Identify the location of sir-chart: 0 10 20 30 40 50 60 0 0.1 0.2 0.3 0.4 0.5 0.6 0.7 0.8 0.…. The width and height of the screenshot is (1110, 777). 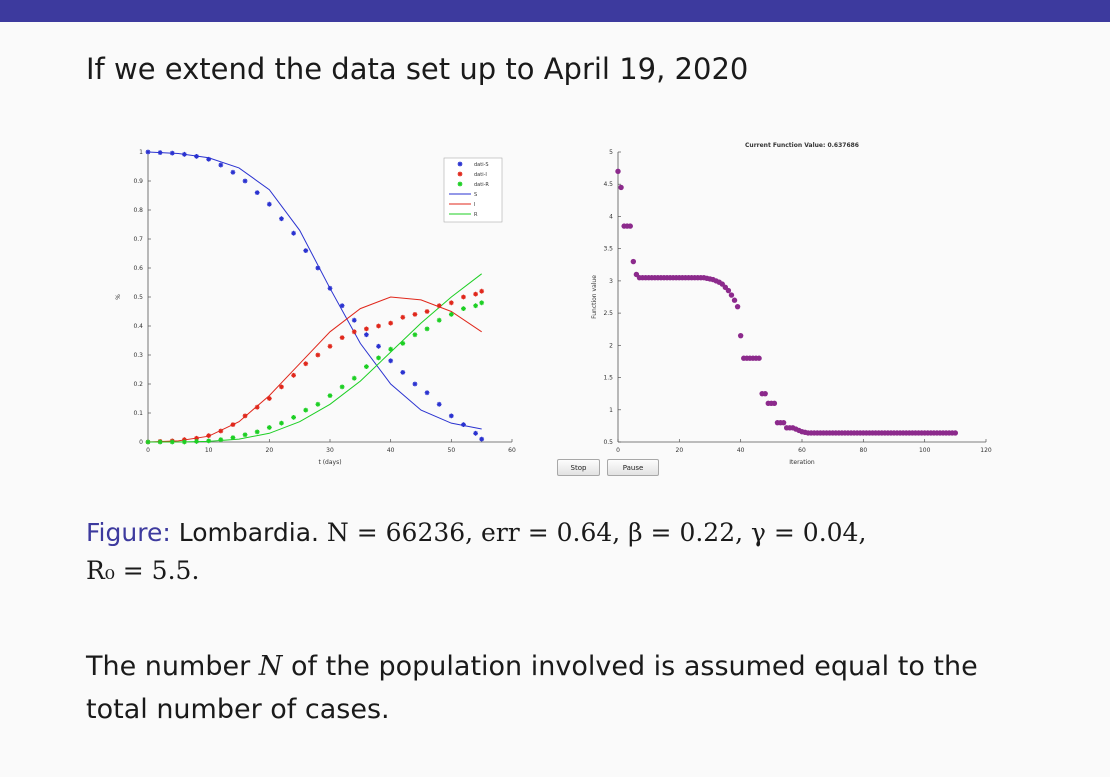
(315, 307).